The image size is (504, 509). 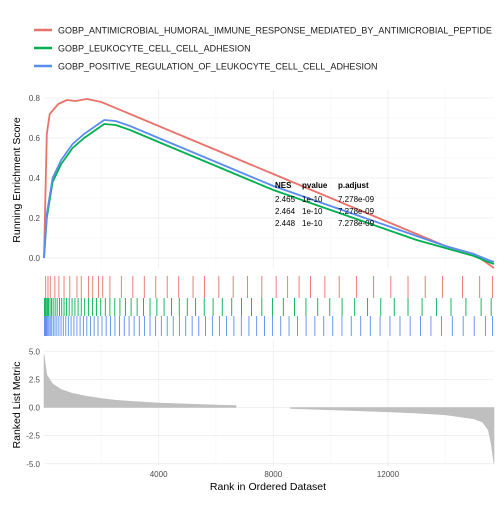 I want to click on rank-y-tick-label-0: -5.0, so click(x=33, y=464).